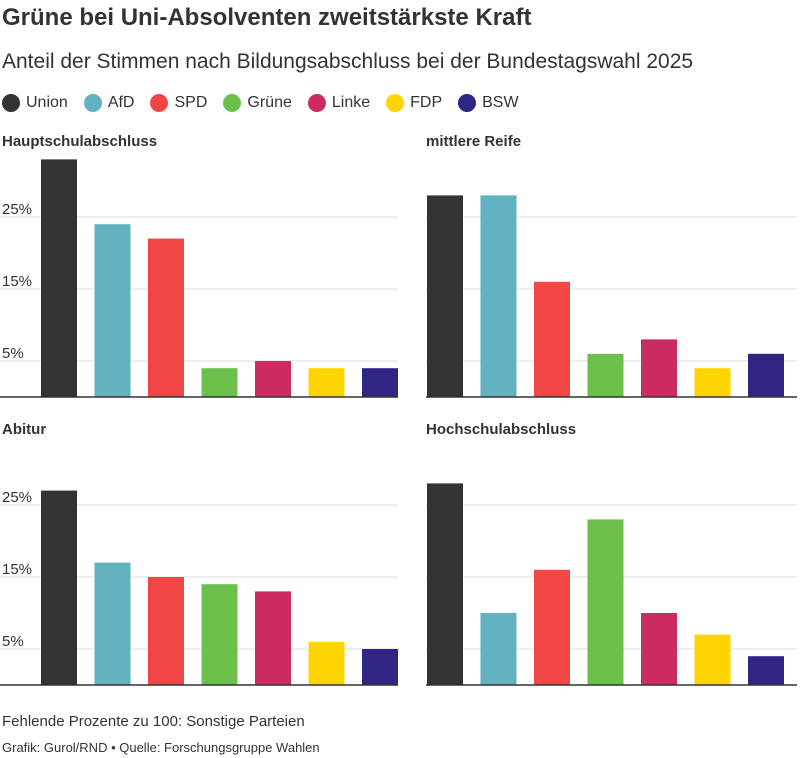 The width and height of the screenshot is (800, 758). I want to click on ytick-label-hauptschulabschluss-15: 15%, so click(17, 281).